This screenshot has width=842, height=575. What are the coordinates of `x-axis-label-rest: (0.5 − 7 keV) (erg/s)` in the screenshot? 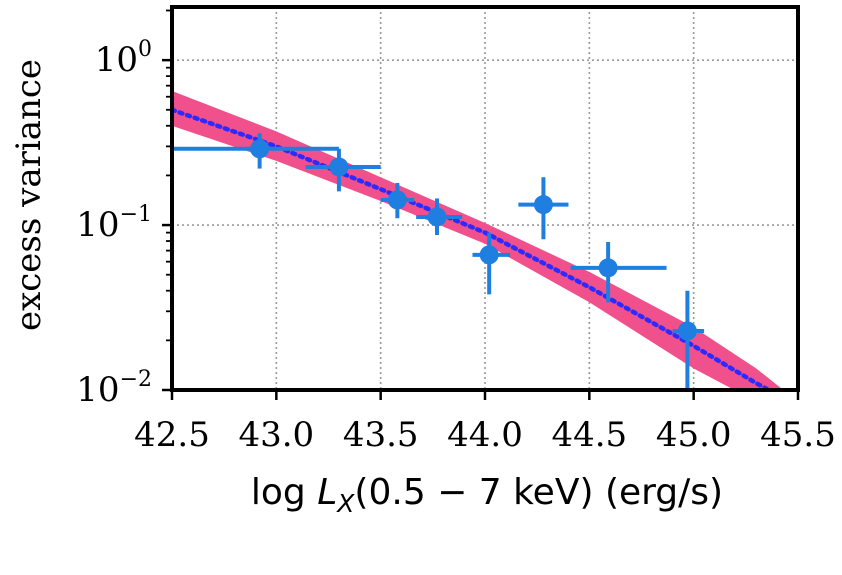 It's located at (538, 492).